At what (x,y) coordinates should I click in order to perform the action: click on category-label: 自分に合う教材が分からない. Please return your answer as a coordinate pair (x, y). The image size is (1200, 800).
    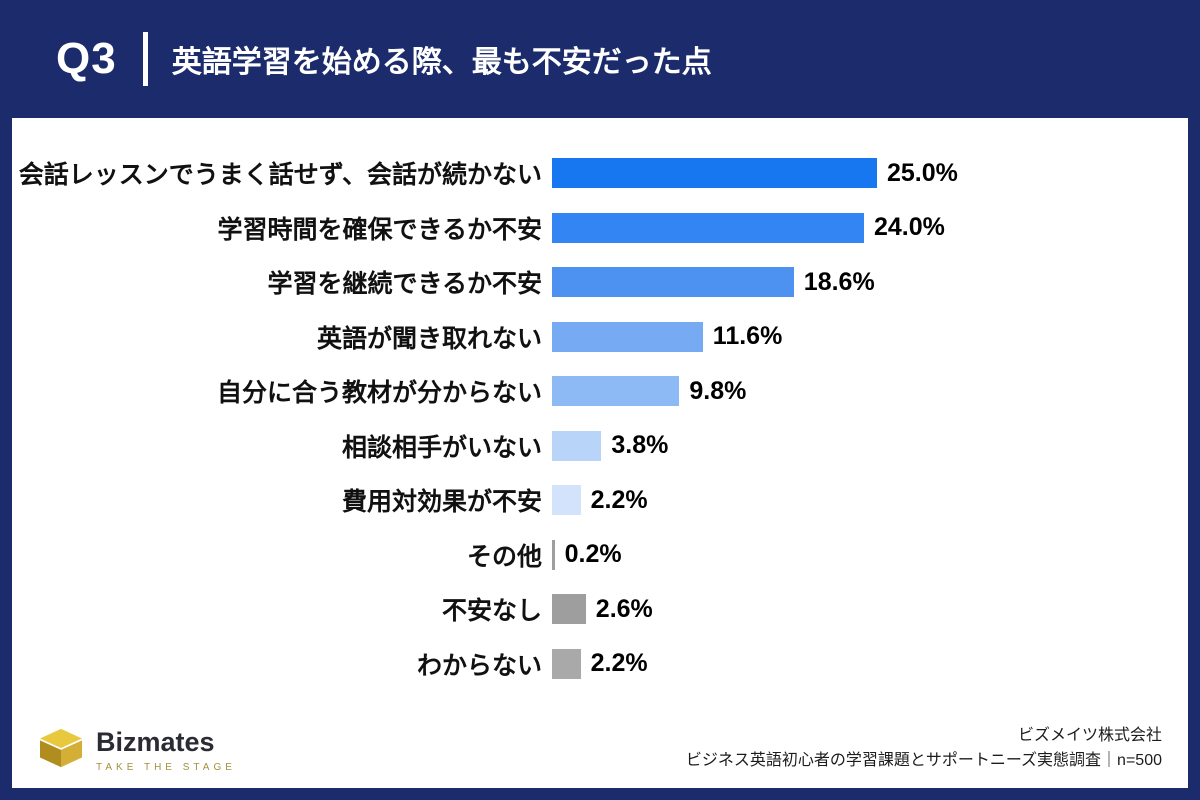
    Looking at the image, I should click on (379, 393).